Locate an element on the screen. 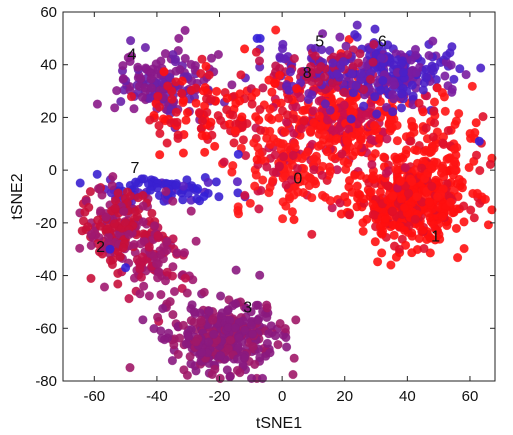  x-tick-label: -60 is located at coordinates (94, 396).